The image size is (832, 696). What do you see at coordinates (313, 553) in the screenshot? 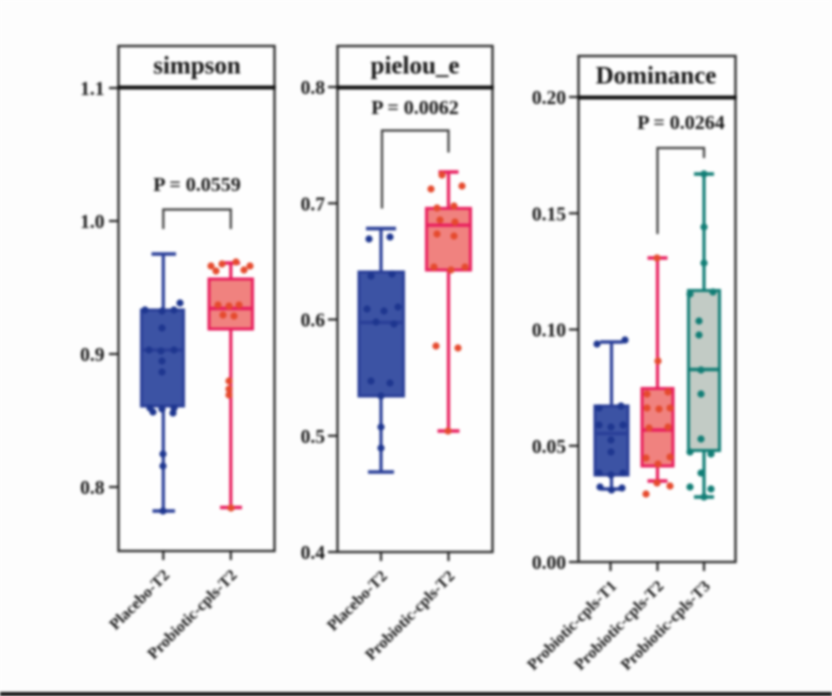
I see `svg-text: 0.4` at bounding box center [313, 553].